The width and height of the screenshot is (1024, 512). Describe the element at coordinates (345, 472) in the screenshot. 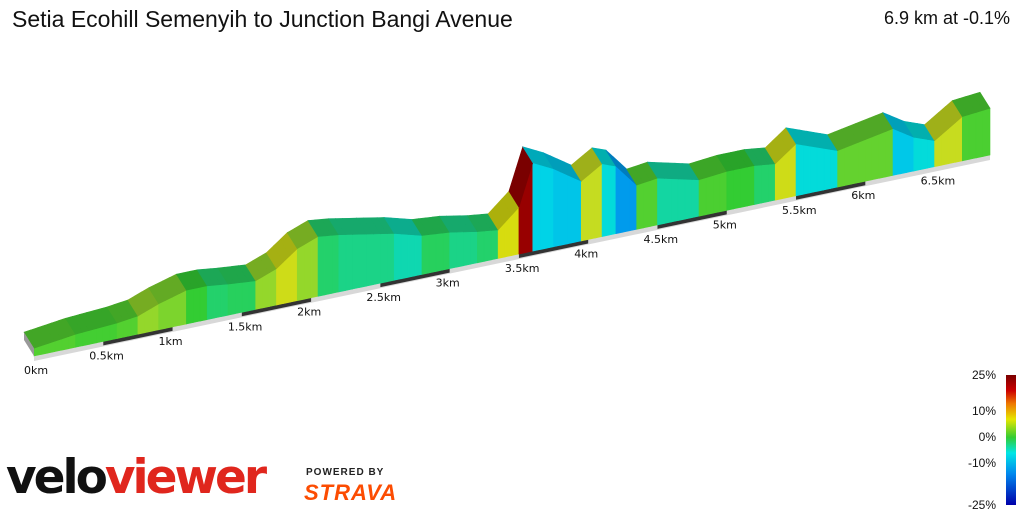

I see `powered-by-label: POWERED BY` at that location.